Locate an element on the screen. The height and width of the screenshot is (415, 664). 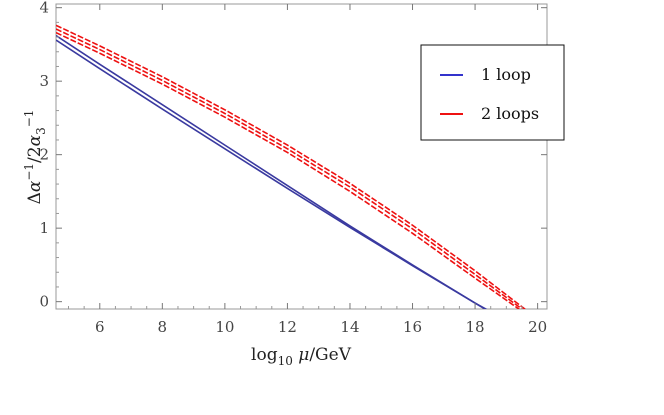
x-axis-label: log10 μ/GeV is located at coordinates (301, 356).